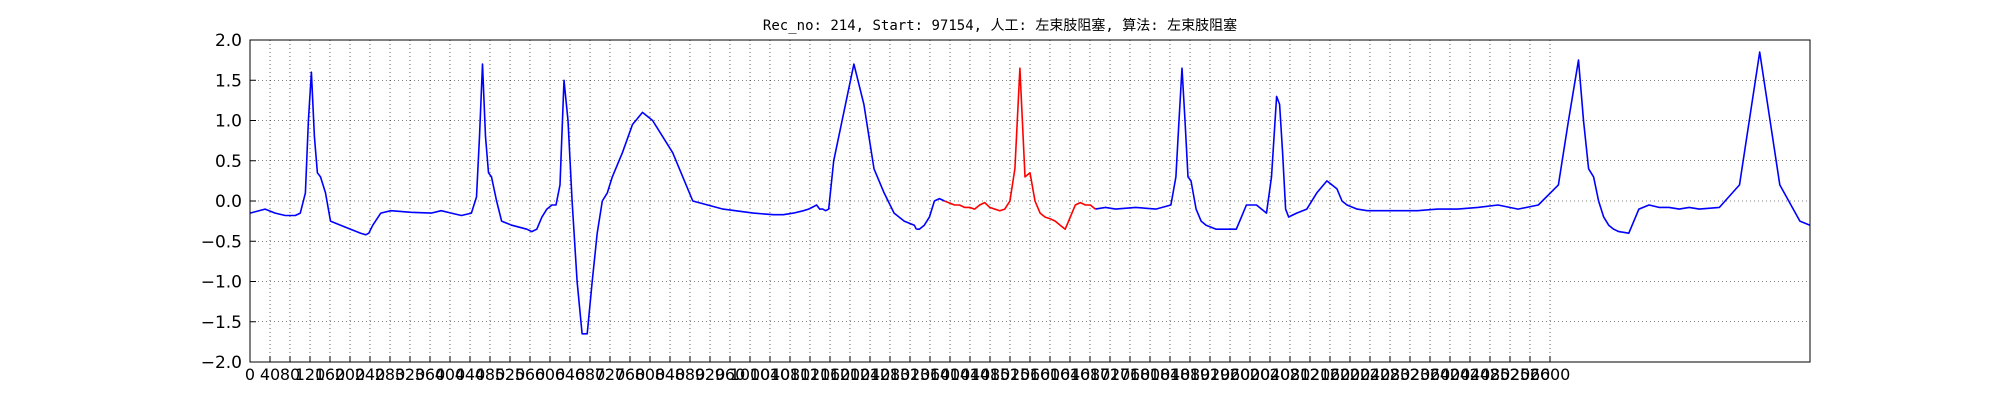 Image resolution: width=2000 pixels, height=400 pixels. Describe the element at coordinates (530, 374) in the screenshot. I see `x-tick-label: 560` at that location.